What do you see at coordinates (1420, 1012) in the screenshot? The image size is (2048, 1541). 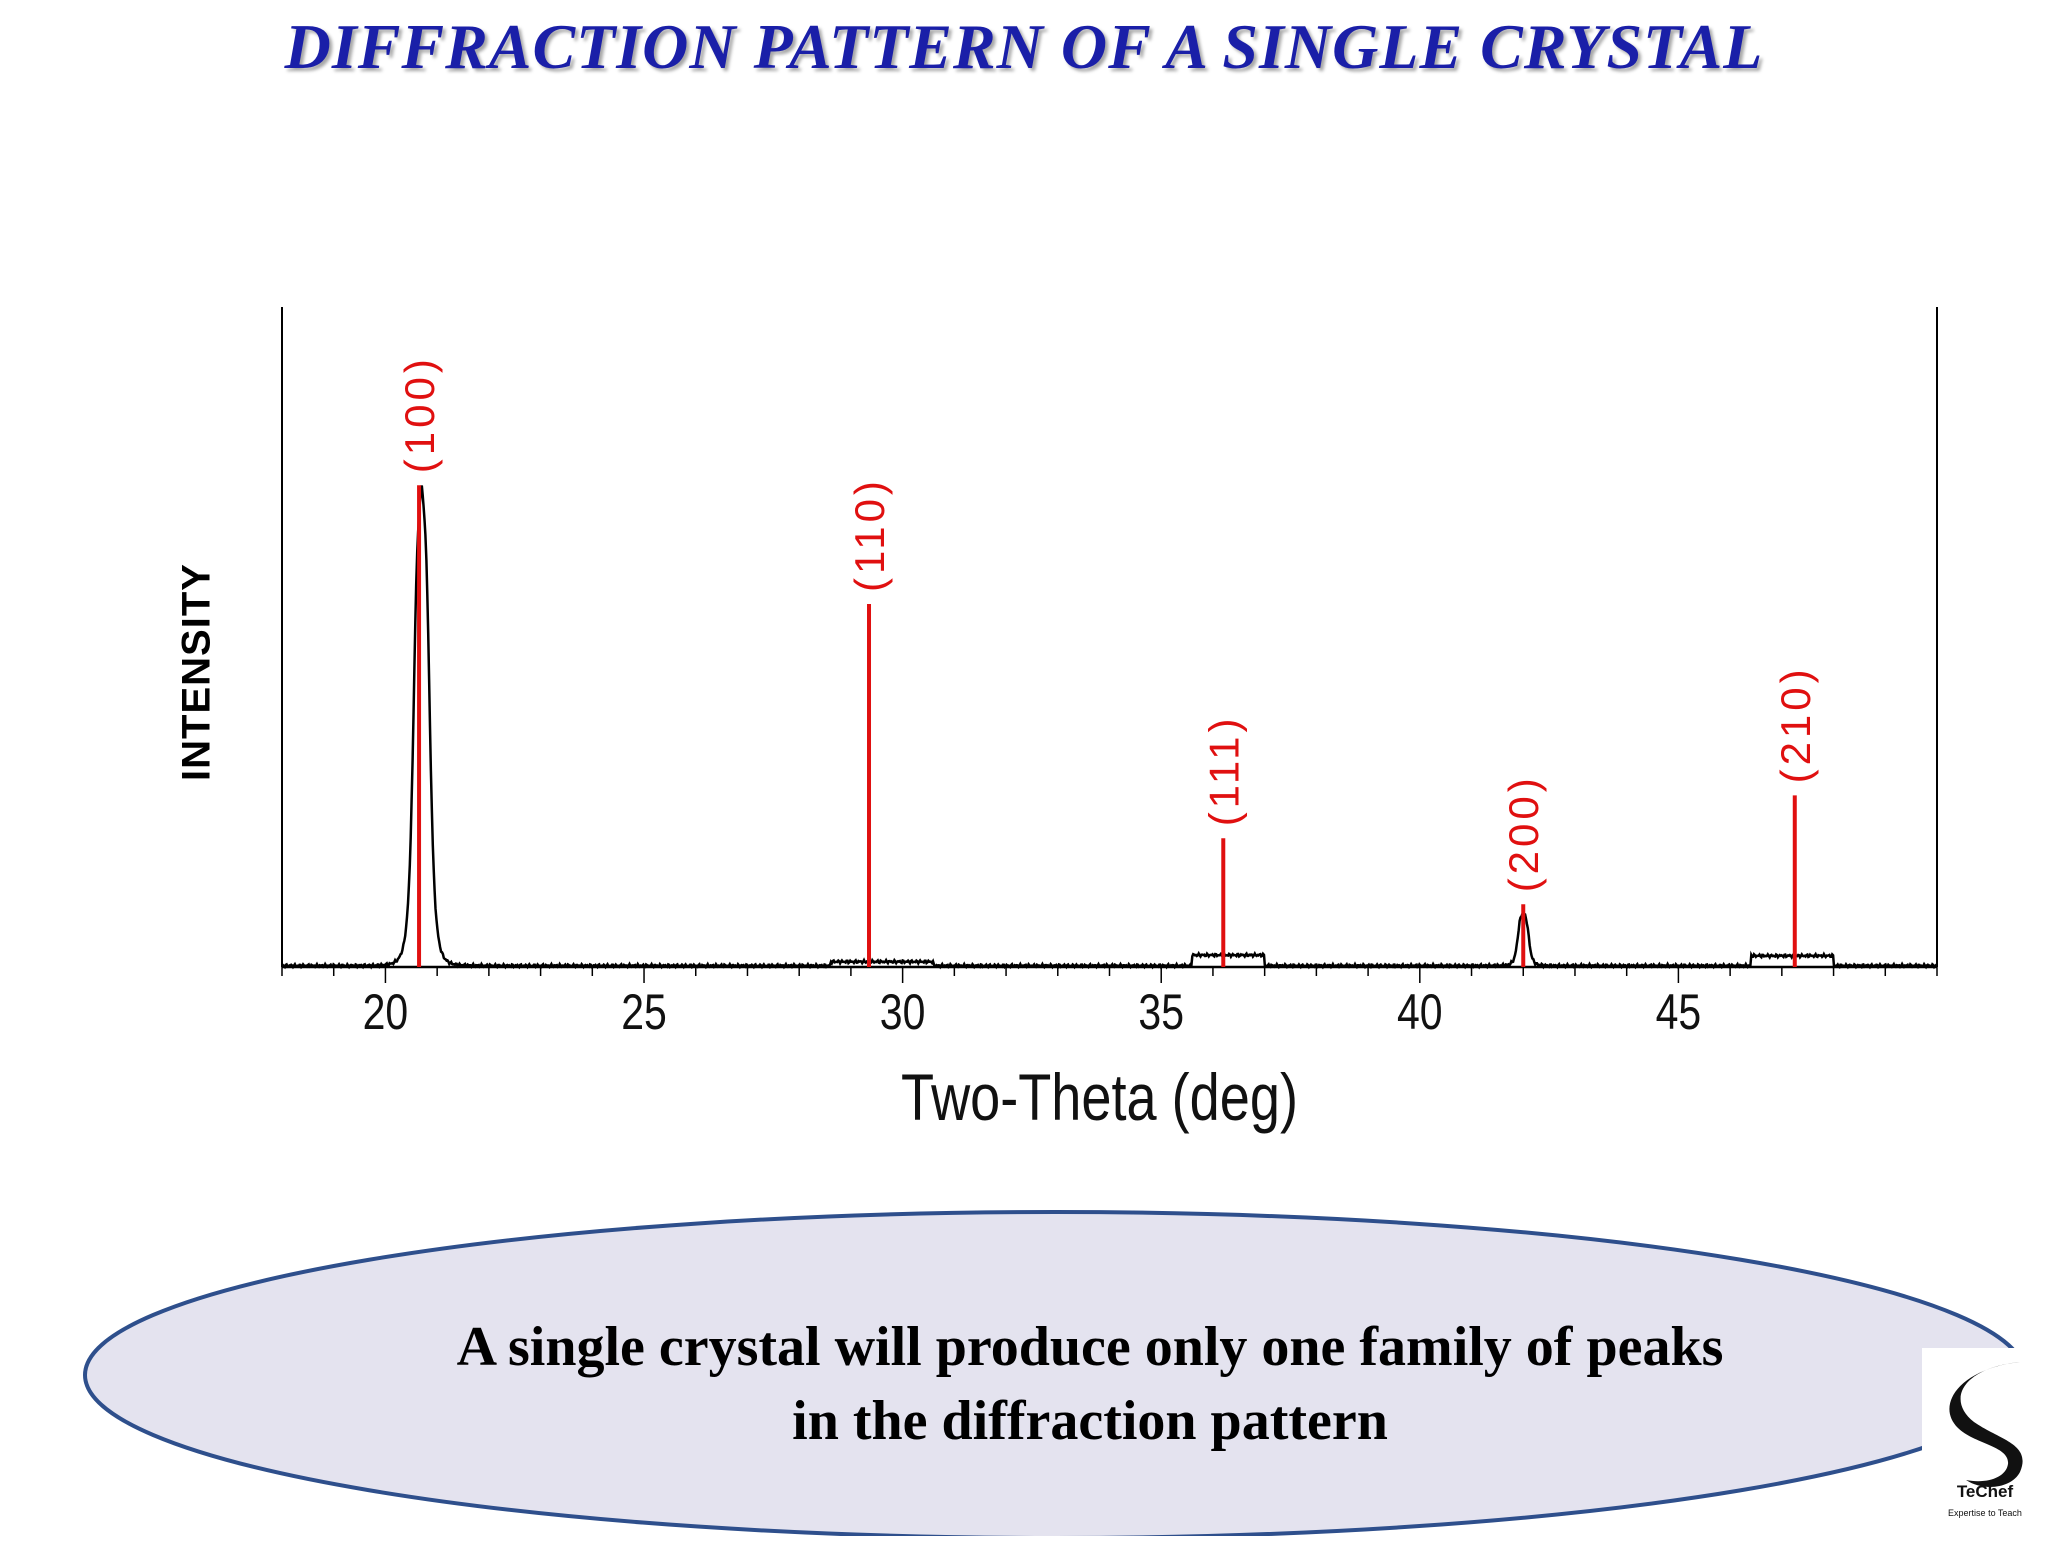 I see `x-tick-label: 40` at bounding box center [1420, 1012].